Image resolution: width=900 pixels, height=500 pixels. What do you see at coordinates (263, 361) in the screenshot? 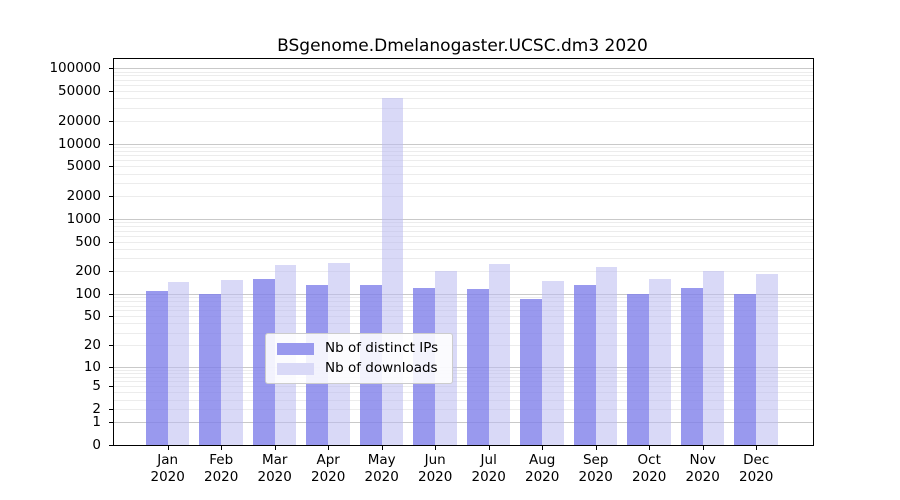
I see `bar-distinct-ips-mar` at bounding box center [263, 361].